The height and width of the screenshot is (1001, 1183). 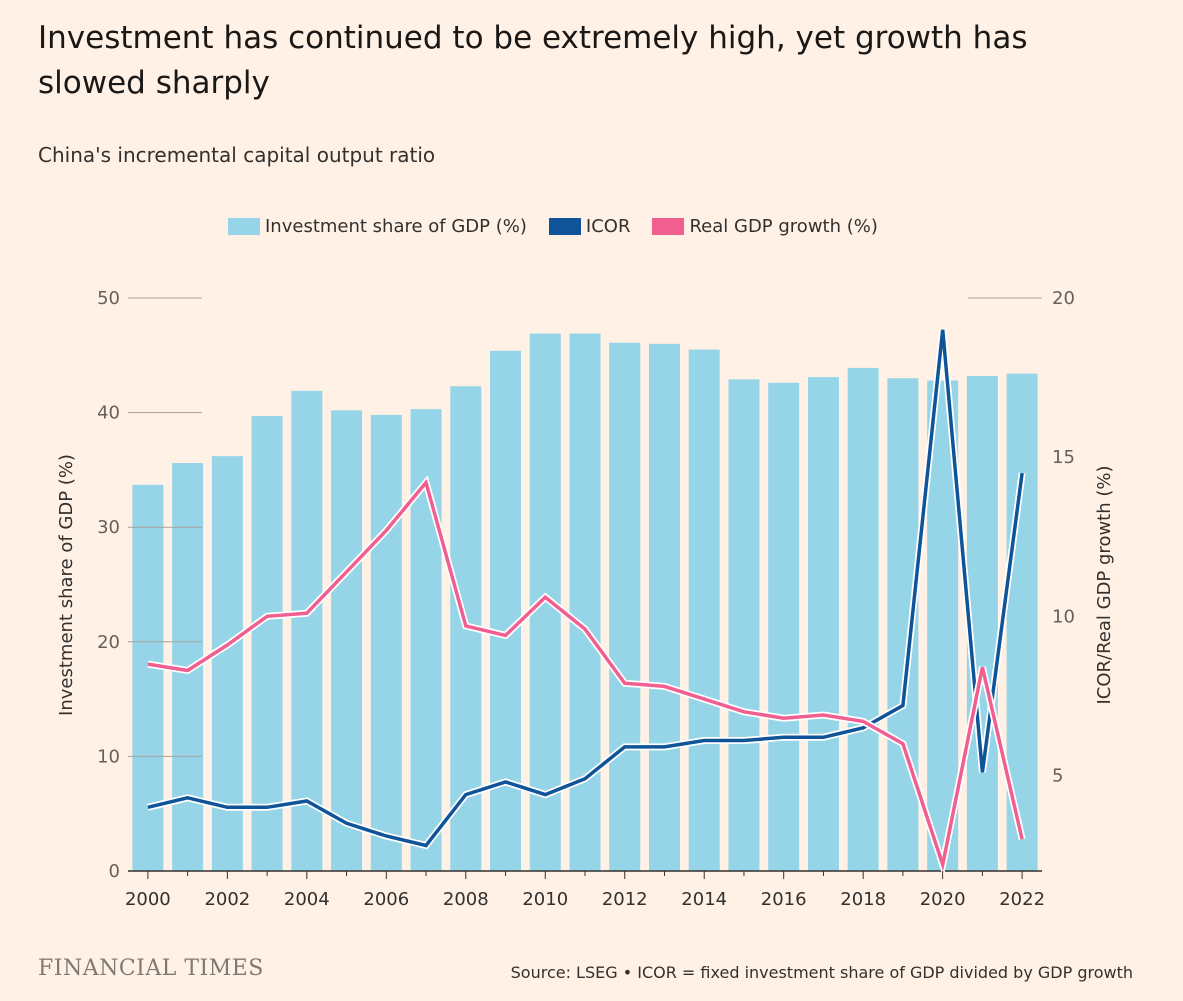 I want to click on bar-2015, so click(x=744, y=625).